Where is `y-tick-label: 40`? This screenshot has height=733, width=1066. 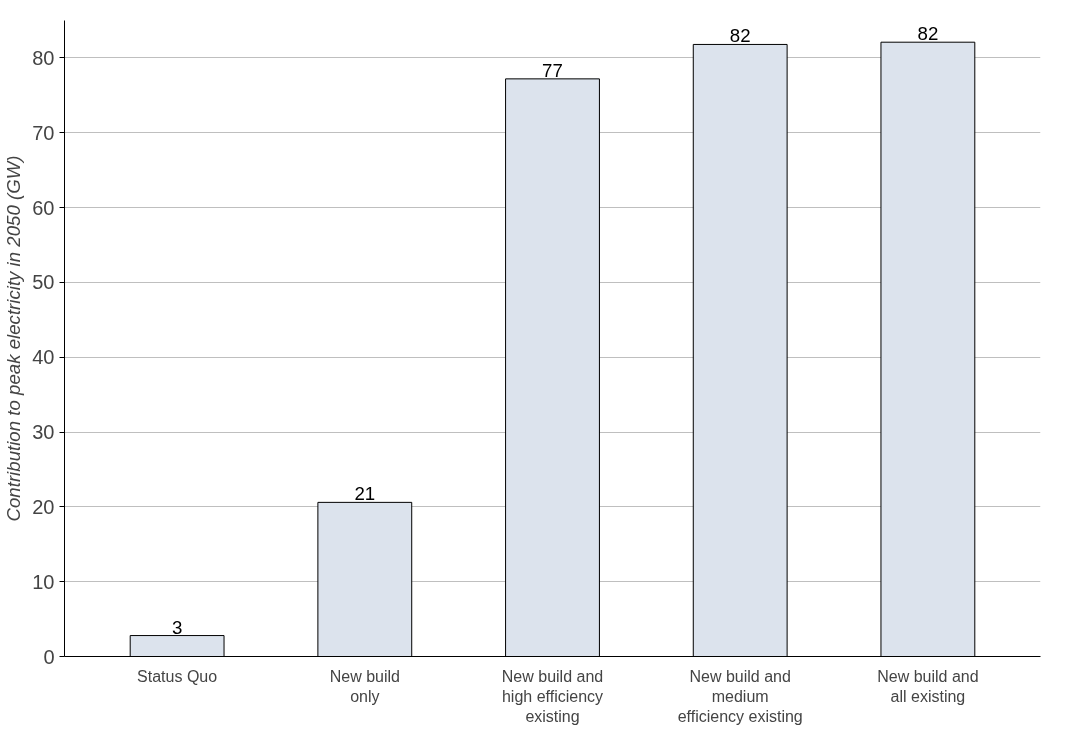
y-tick-label: 40 is located at coordinates (43, 357).